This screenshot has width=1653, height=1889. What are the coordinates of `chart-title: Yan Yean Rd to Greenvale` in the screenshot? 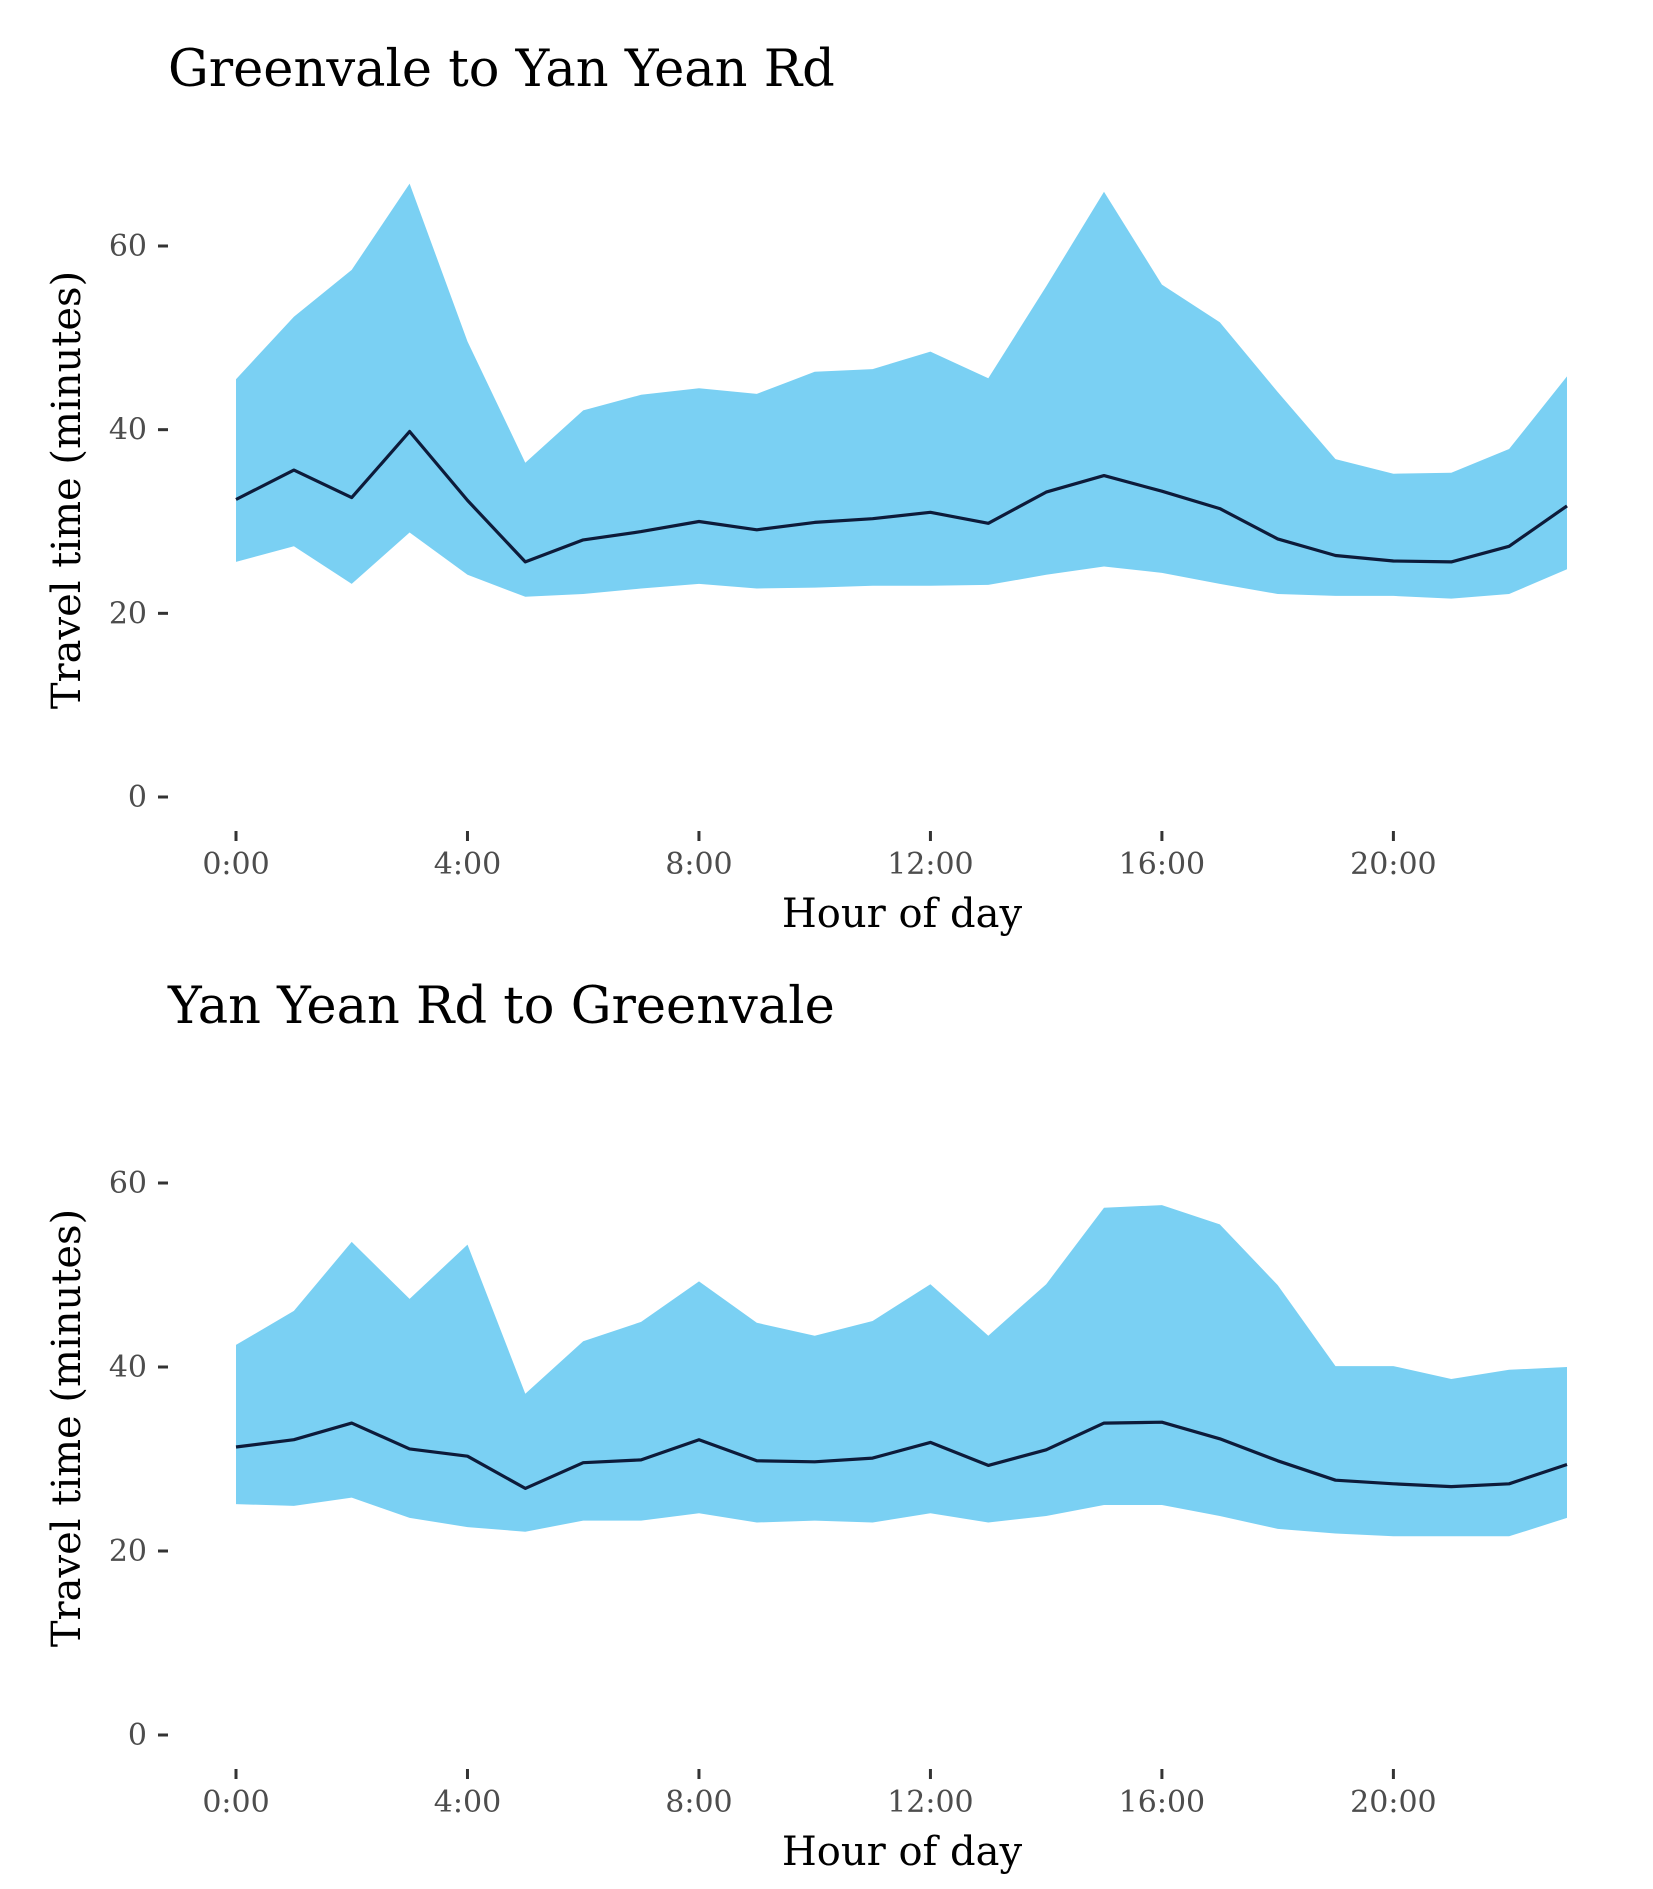 It's located at (501, 1006).